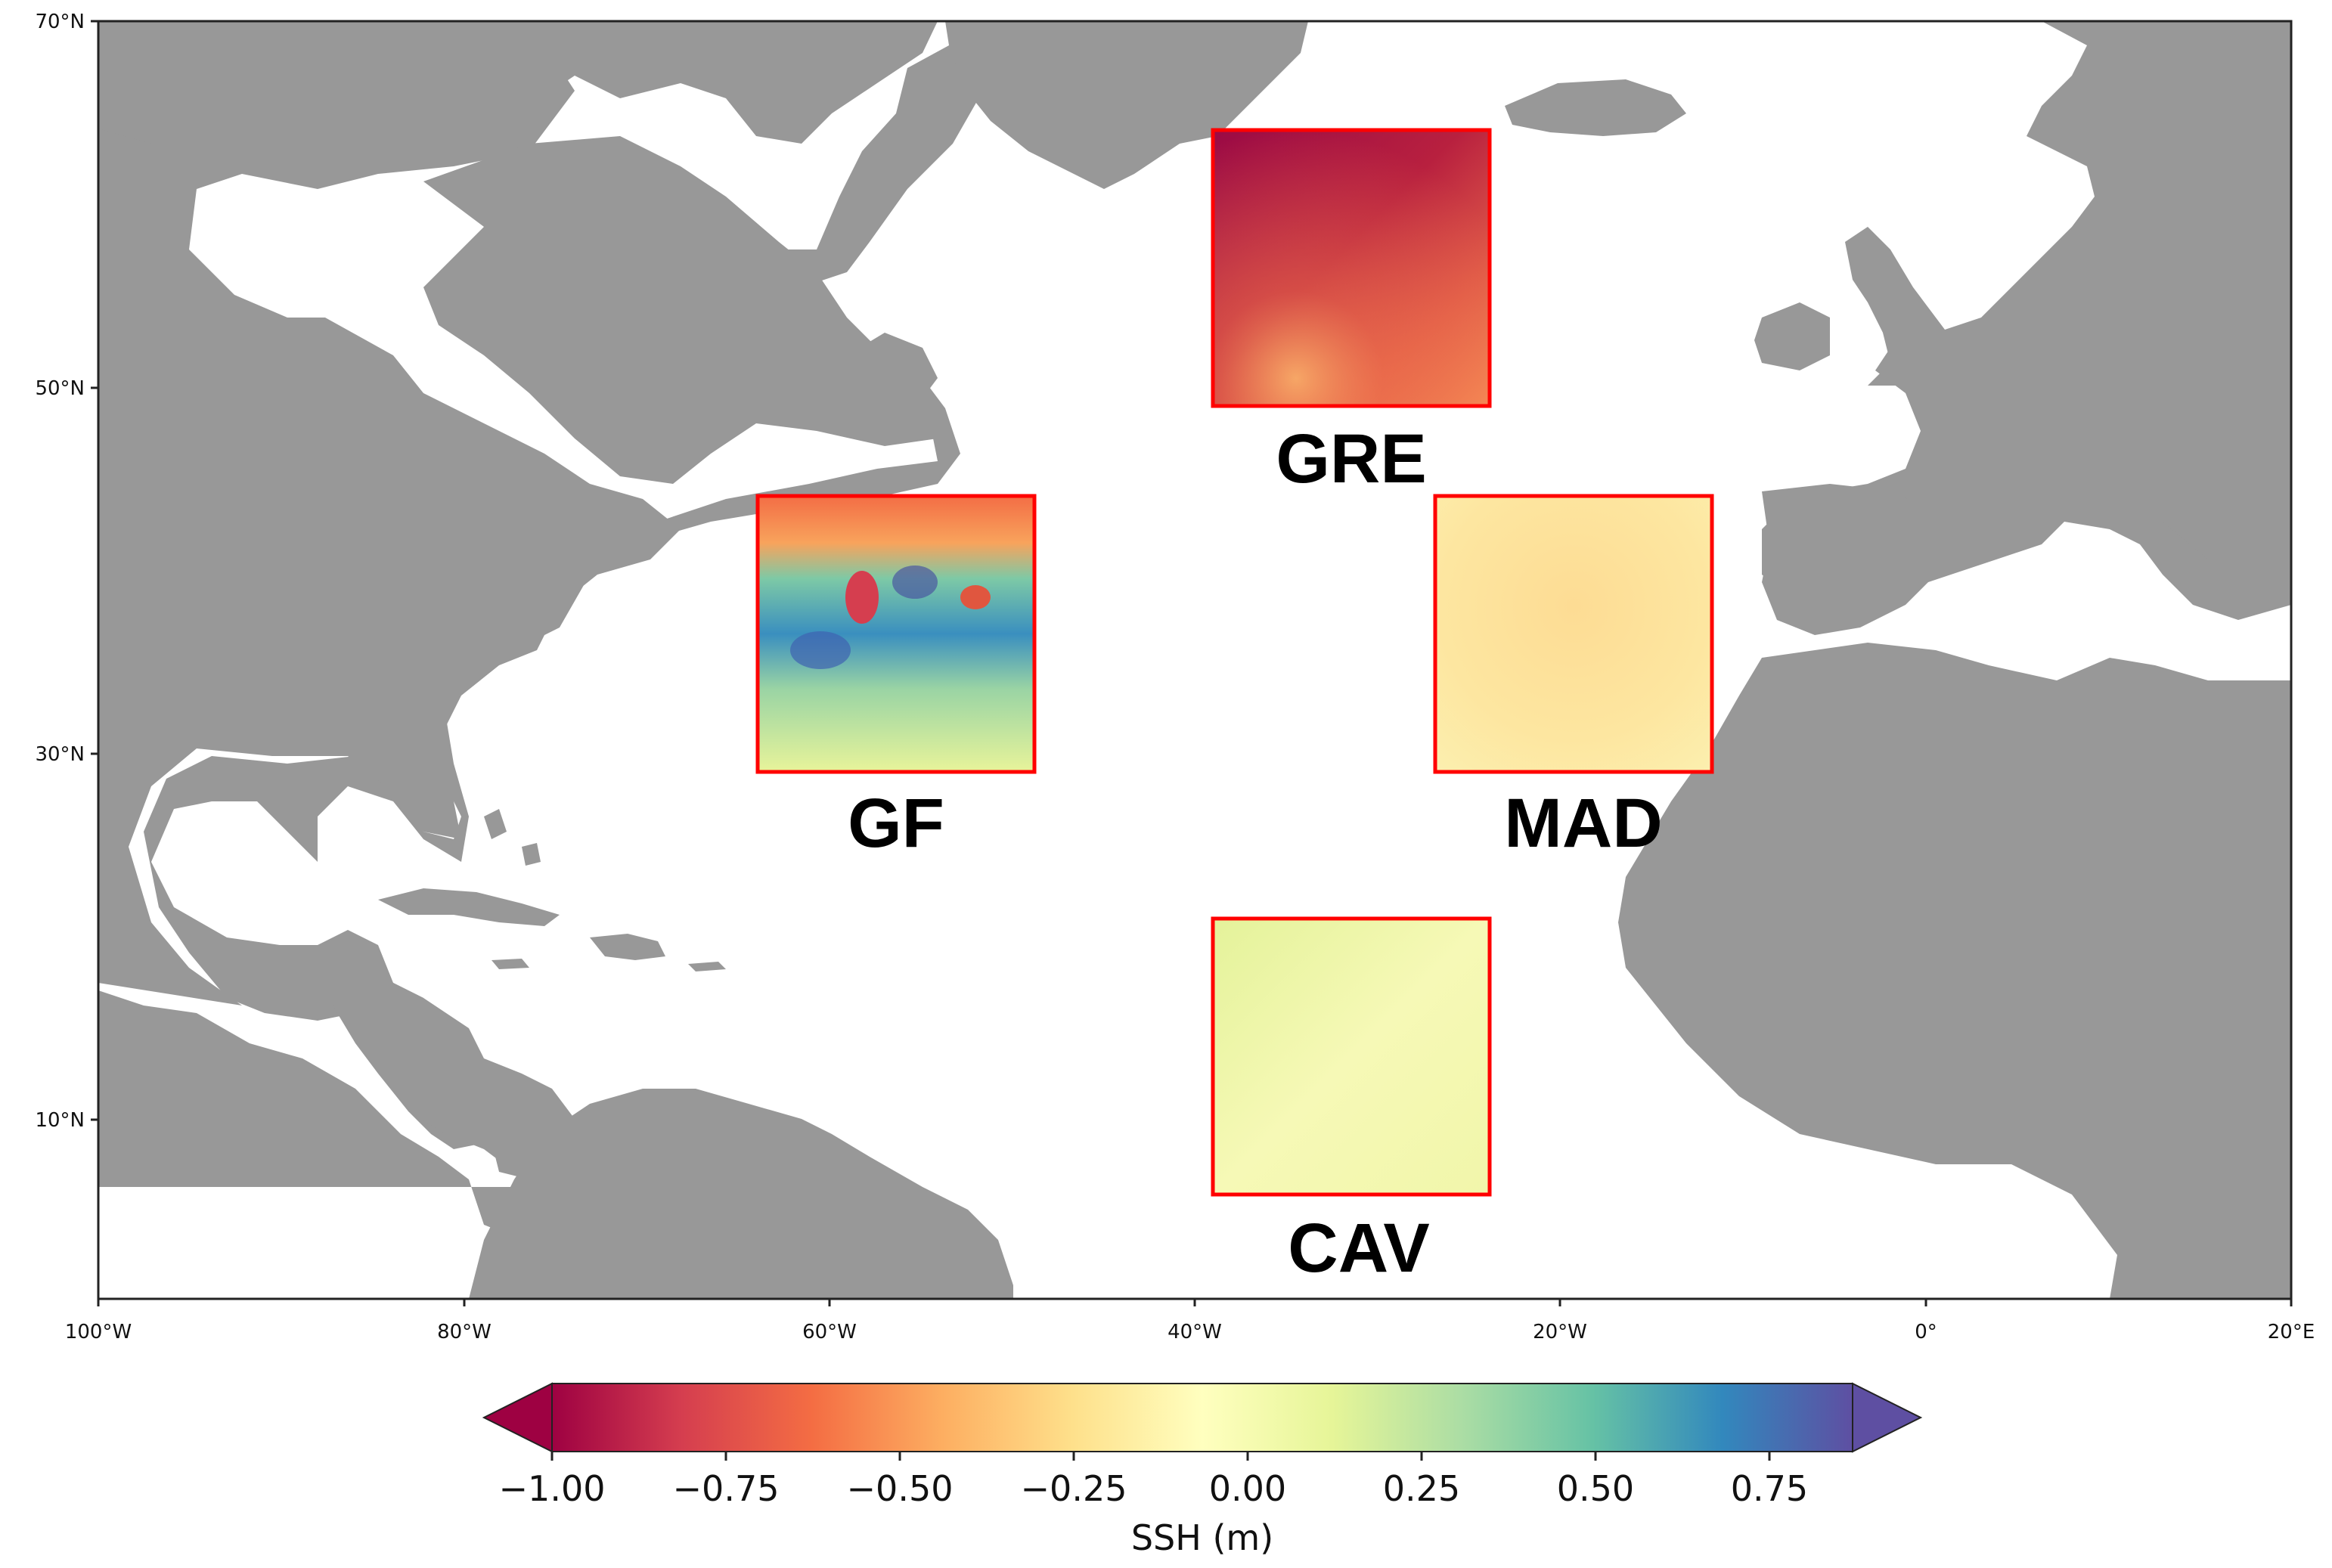 This screenshot has height=1568, width=2332. What do you see at coordinates (98, 1332) in the screenshot?
I see `x-tick-label: 100°W` at bounding box center [98, 1332].